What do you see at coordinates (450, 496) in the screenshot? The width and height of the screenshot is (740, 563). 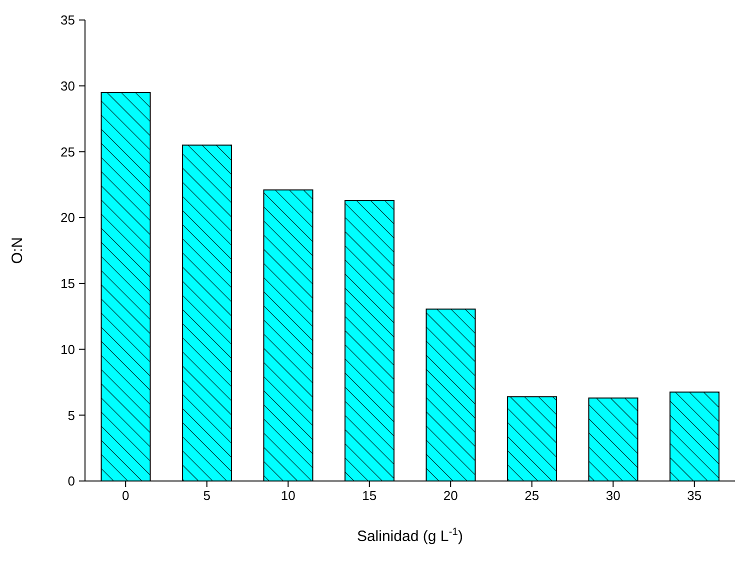 I see `x-tick-label: 20` at bounding box center [450, 496].